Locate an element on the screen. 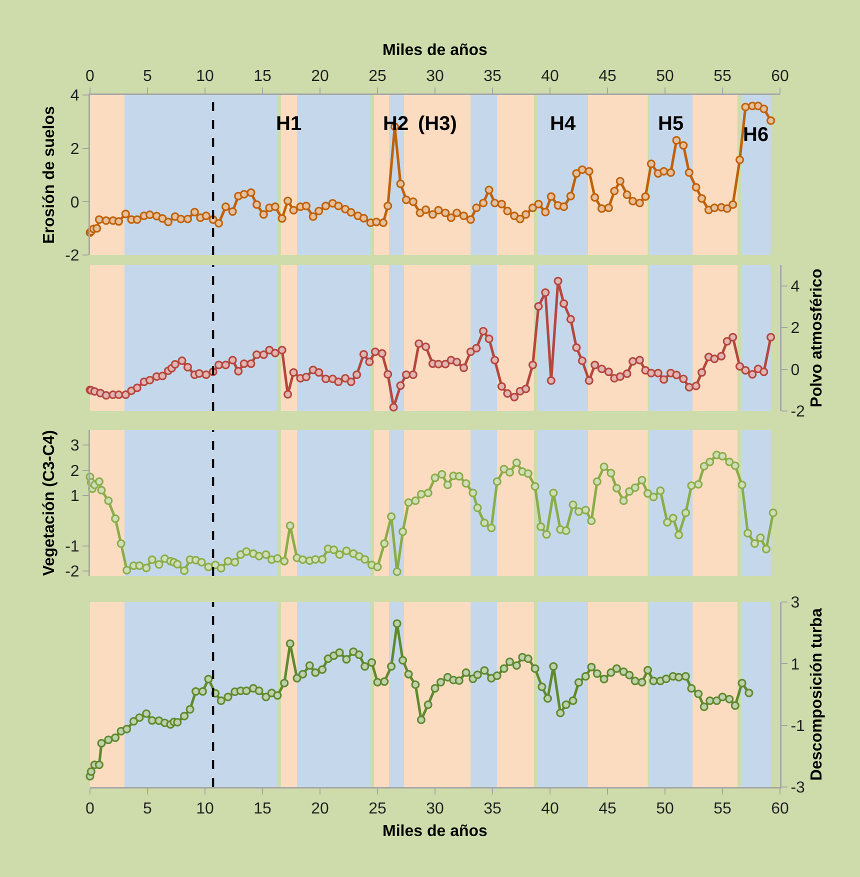 The image size is (860, 877). band-label: H2 is located at coordinates (396, 124).